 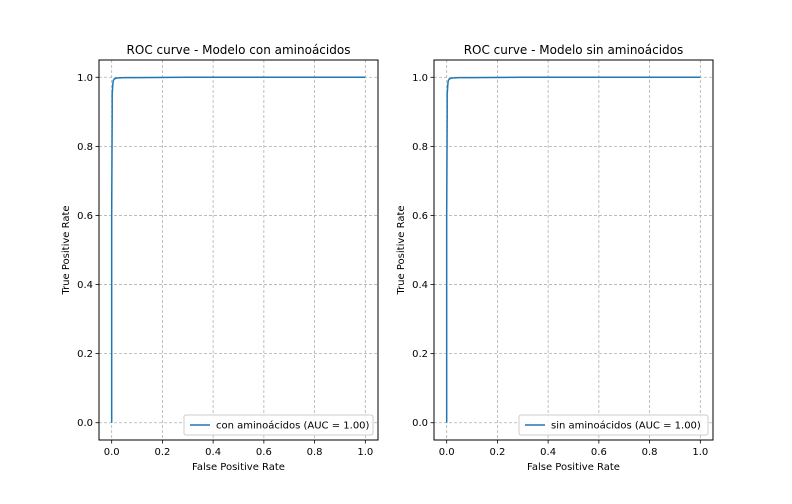 What do you see at coordinates (574, 50) in the screenshot?
I see `chart-title: ROC curve - Modelo sin aminoácidos` at bounding box center [574, 50].